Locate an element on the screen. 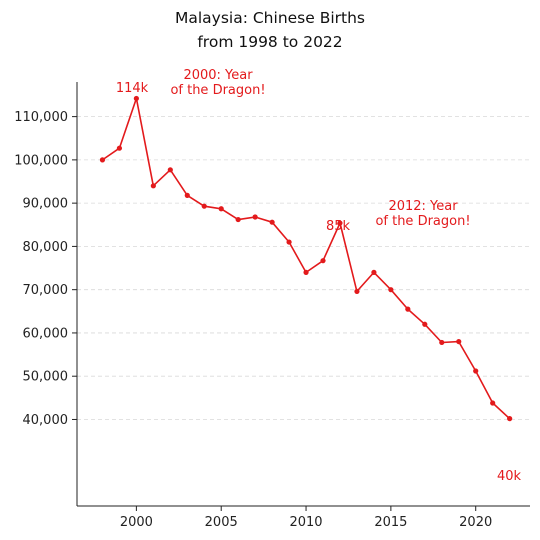 The height and width of the screenshot is (540, 540). y-tick-label-80000: 80,000 is located at coordinates (46, 247).